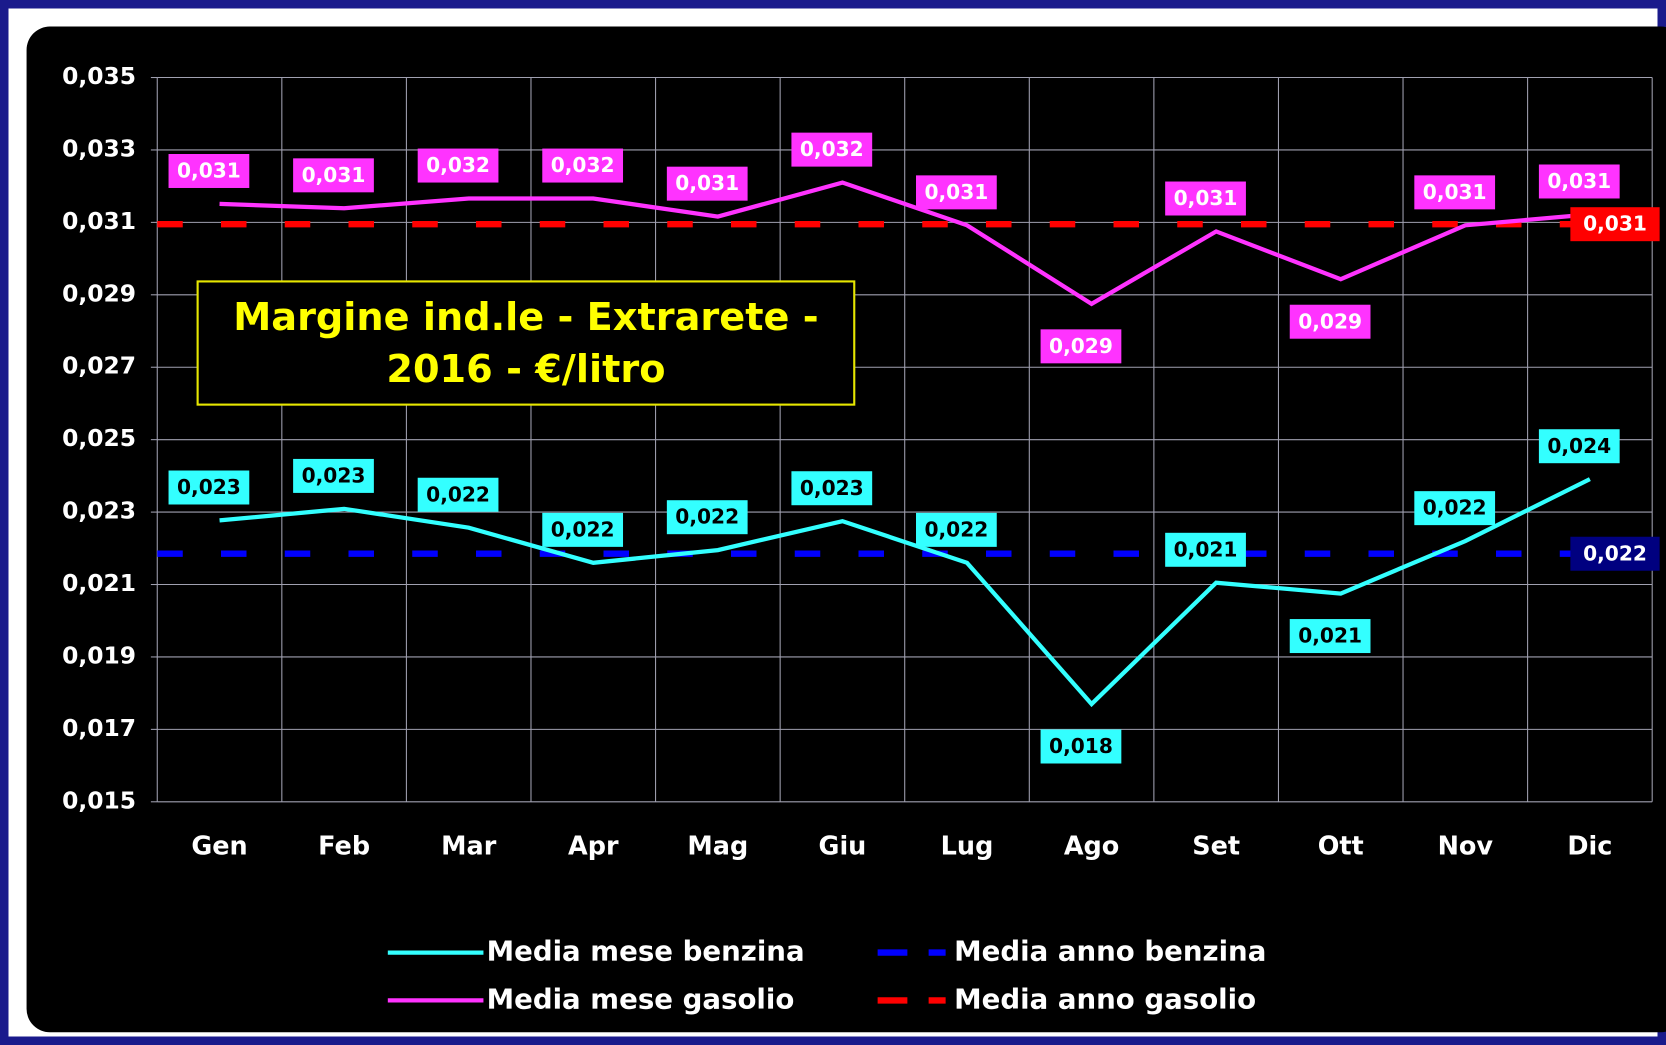  Describe the element at coordinates (344, 846) in the screenshot. I see `x-tick-label: Feb` at that location.